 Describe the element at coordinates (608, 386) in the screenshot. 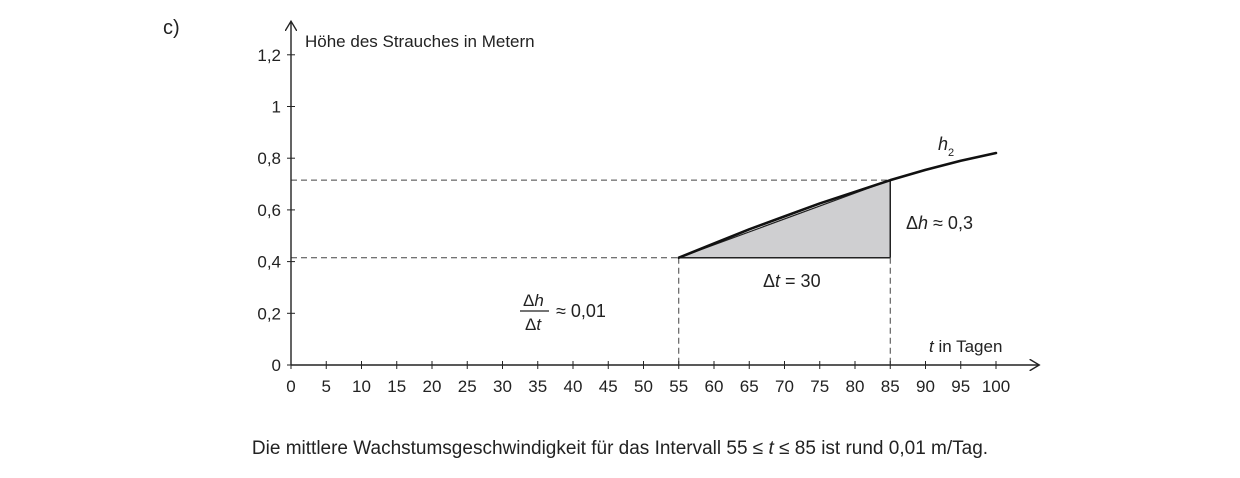

I see `x-tick-label: 45` at that location.